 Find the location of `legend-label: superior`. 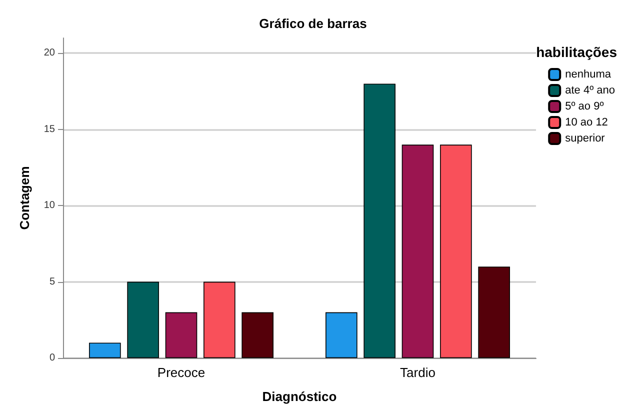

legend-label: superior is located at coordinates (585, 138).